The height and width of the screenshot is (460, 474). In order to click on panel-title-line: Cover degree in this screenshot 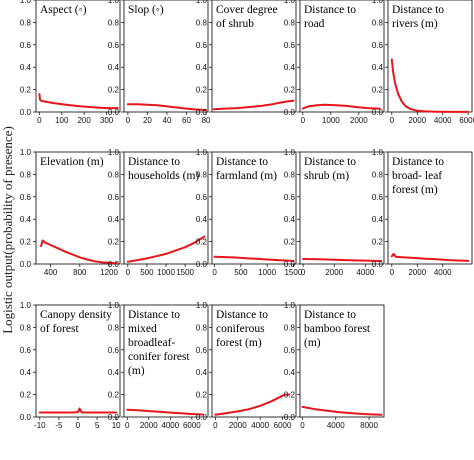, I will do `click(247, 10)`.